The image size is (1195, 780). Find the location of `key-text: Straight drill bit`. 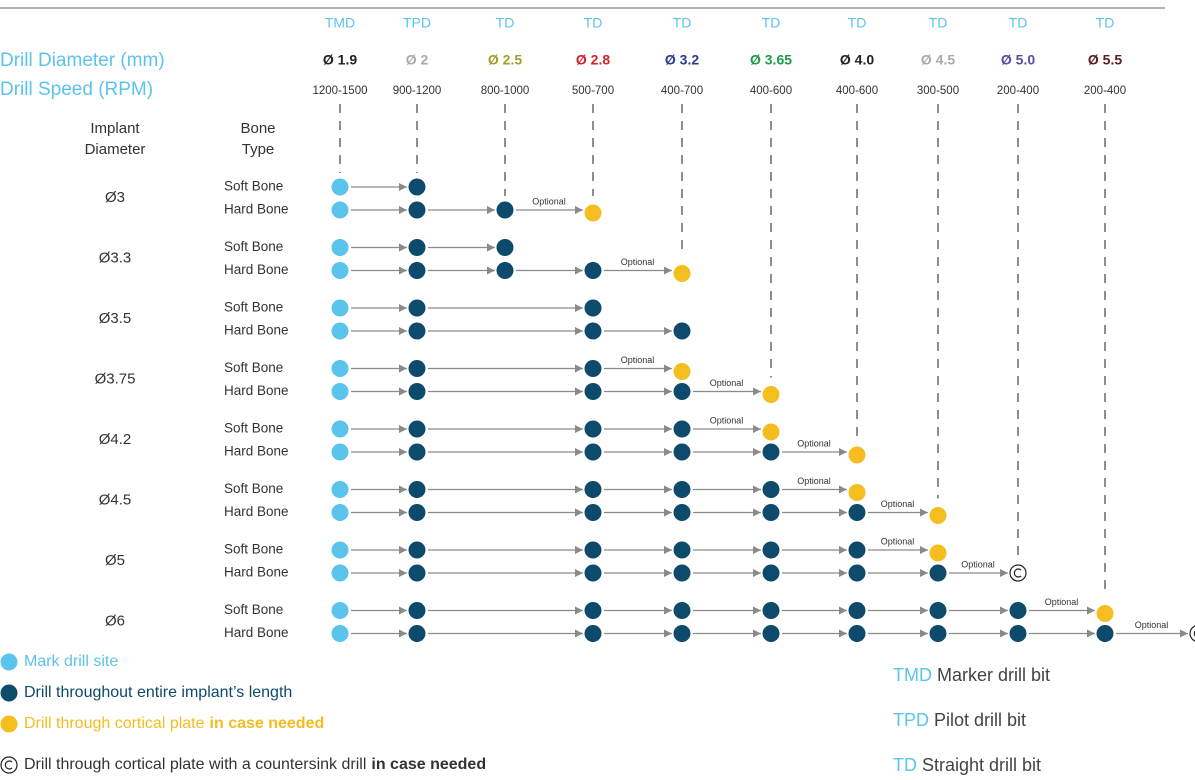

key-text: Straight drill bit is located at coordinates (981, 765).